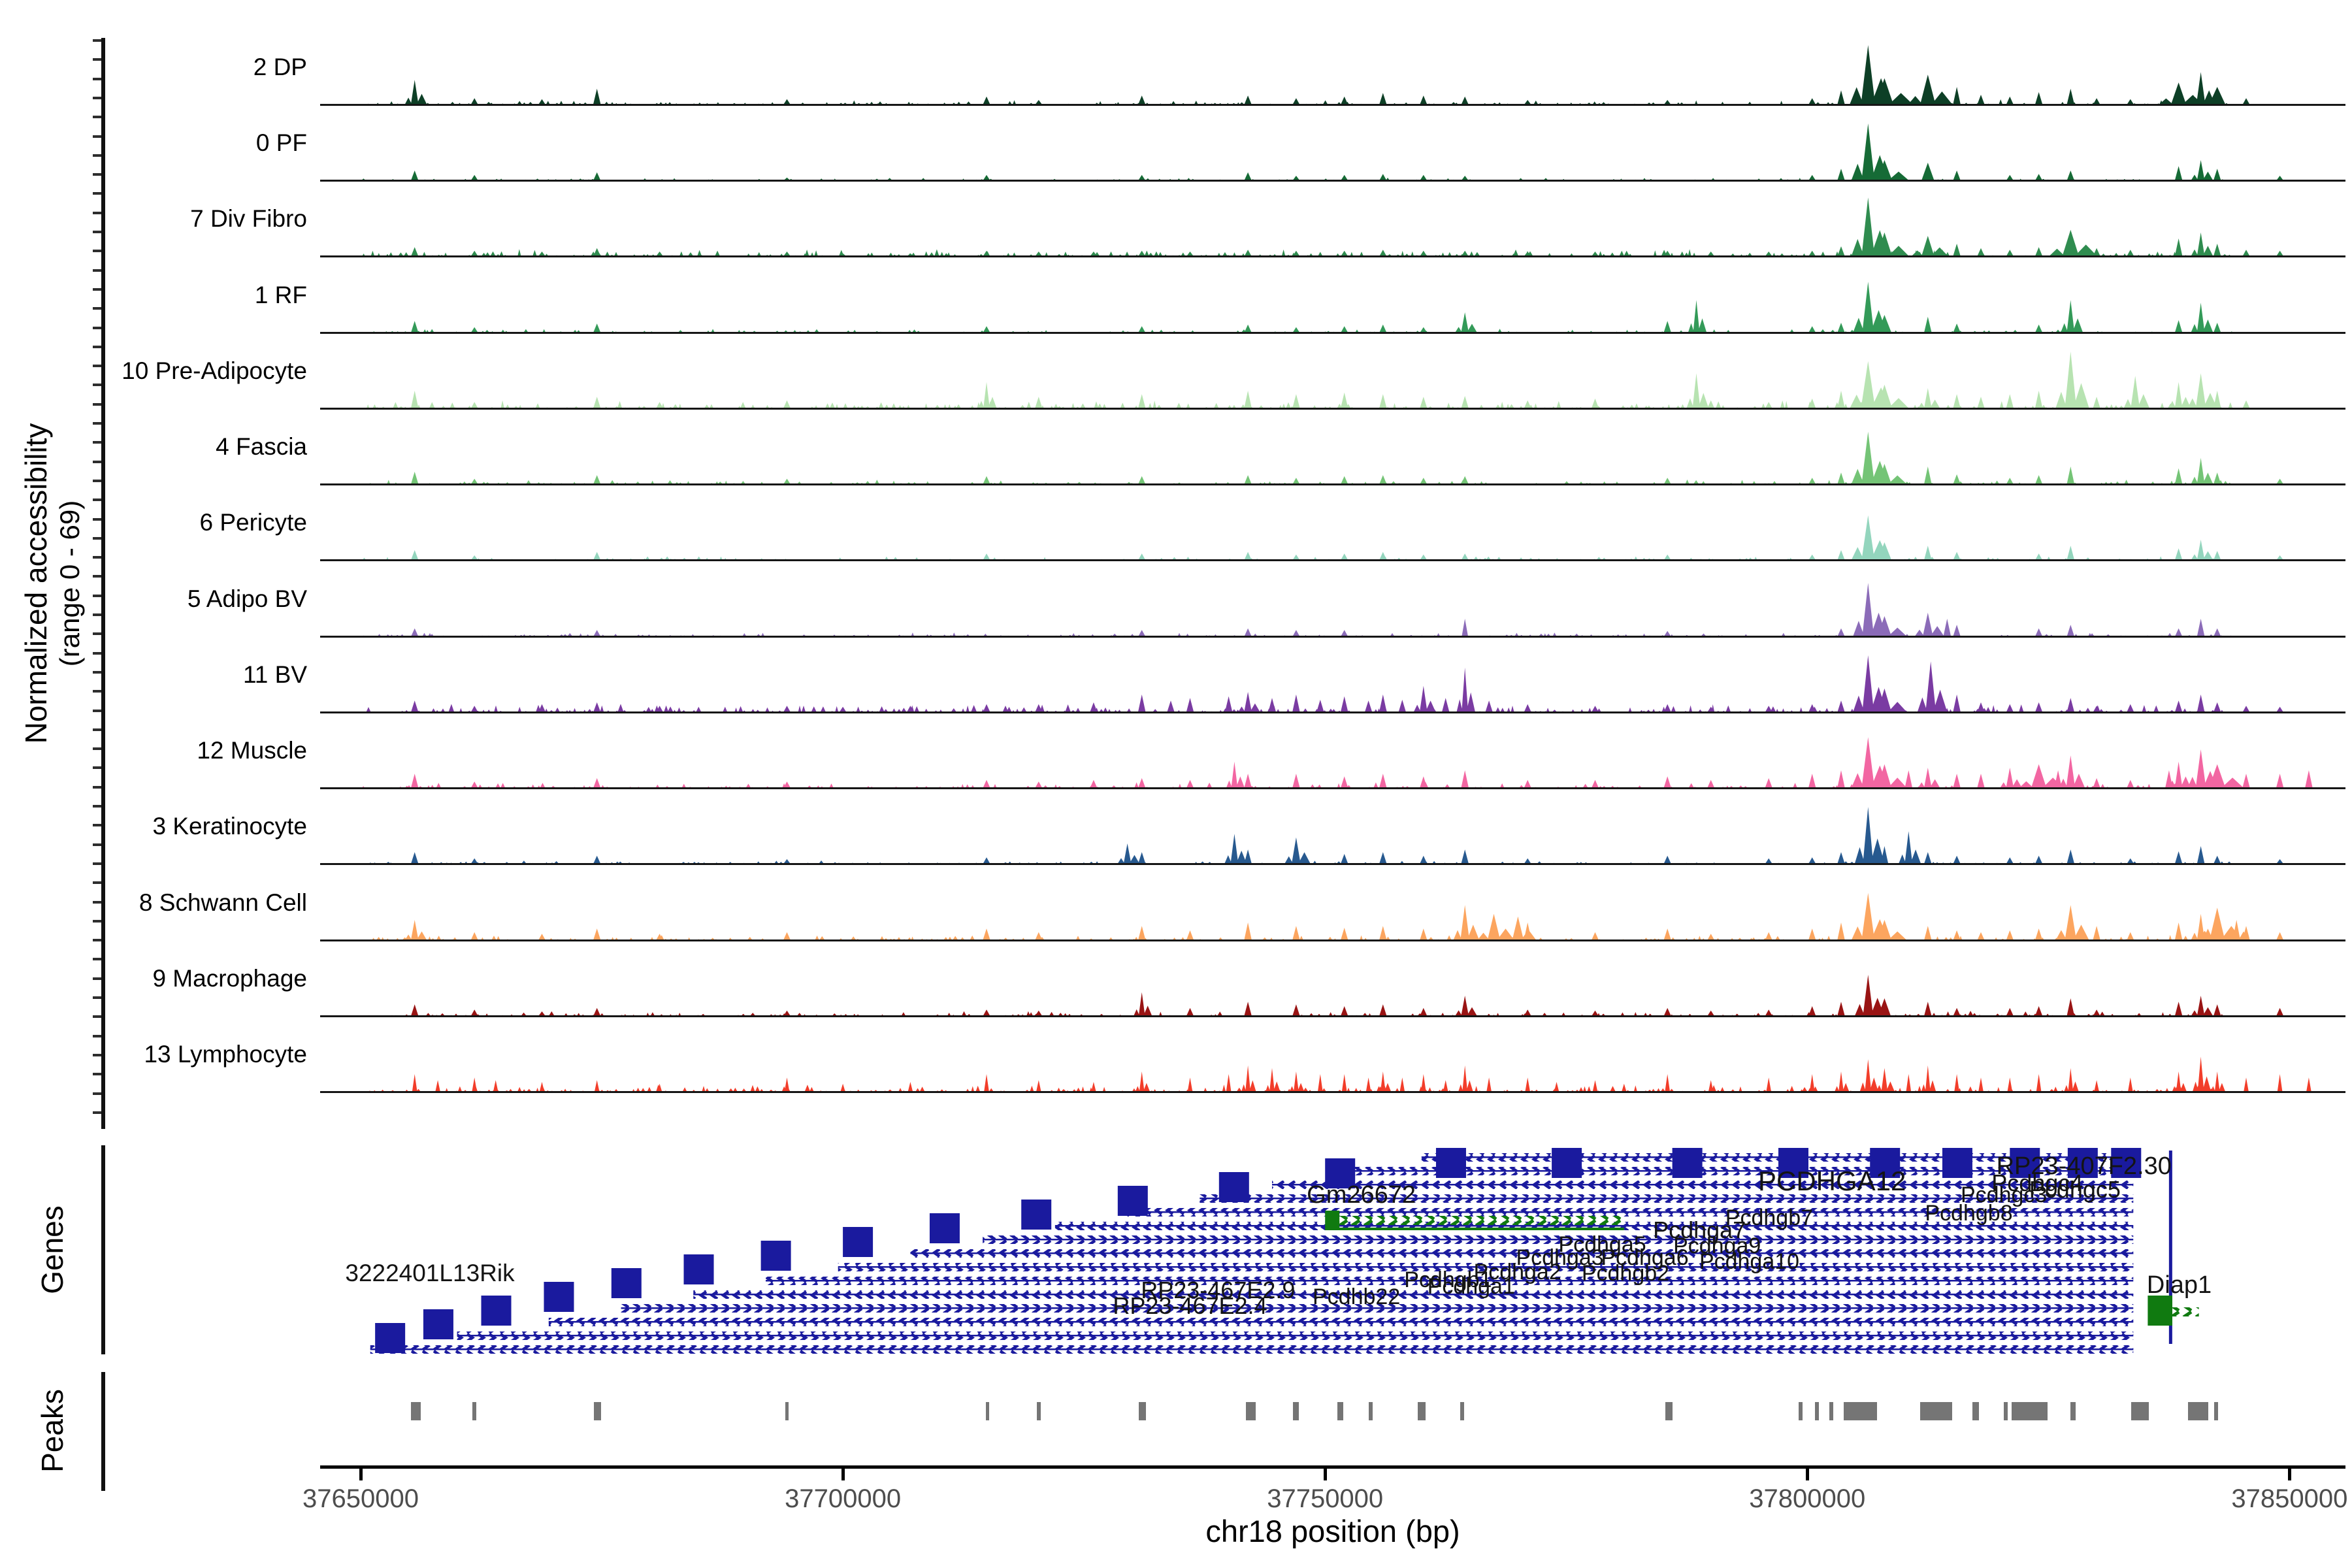  Describe the element at coordinates (360, 1498) in the screenshot. I see `x-axis-tick-label: 37650000` at that location.